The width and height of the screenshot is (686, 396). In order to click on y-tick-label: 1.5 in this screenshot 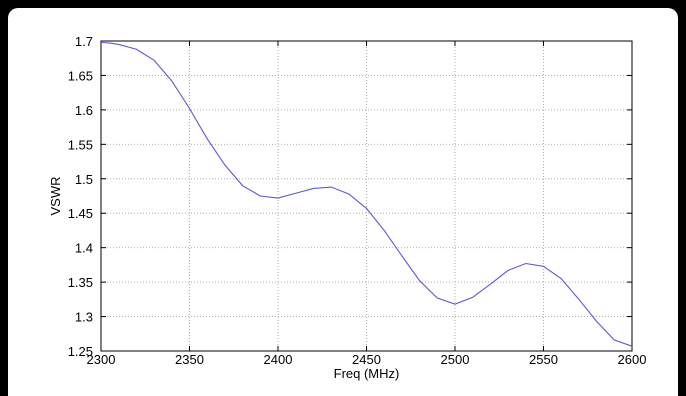, I will do `click(84, 179)`.